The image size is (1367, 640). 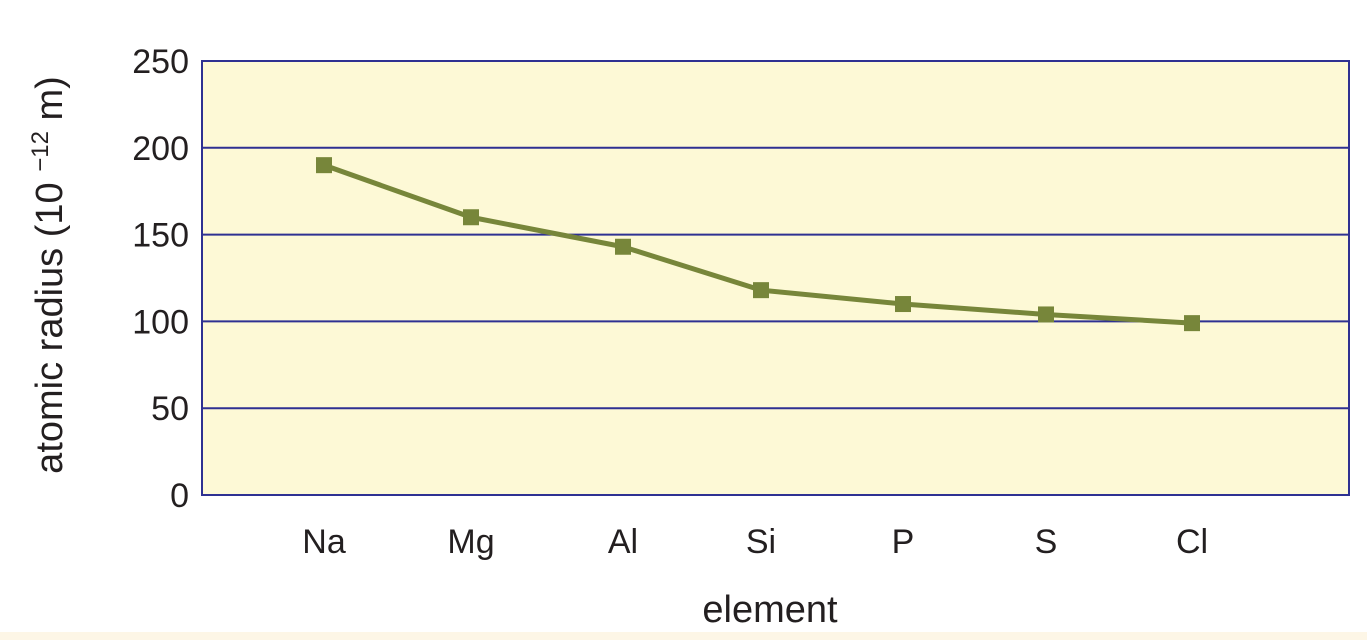 What do you see at coordinates (160, 236) in the screenshot?
I see `y-tick-label-3: 150` at bounding box center [160, 236].